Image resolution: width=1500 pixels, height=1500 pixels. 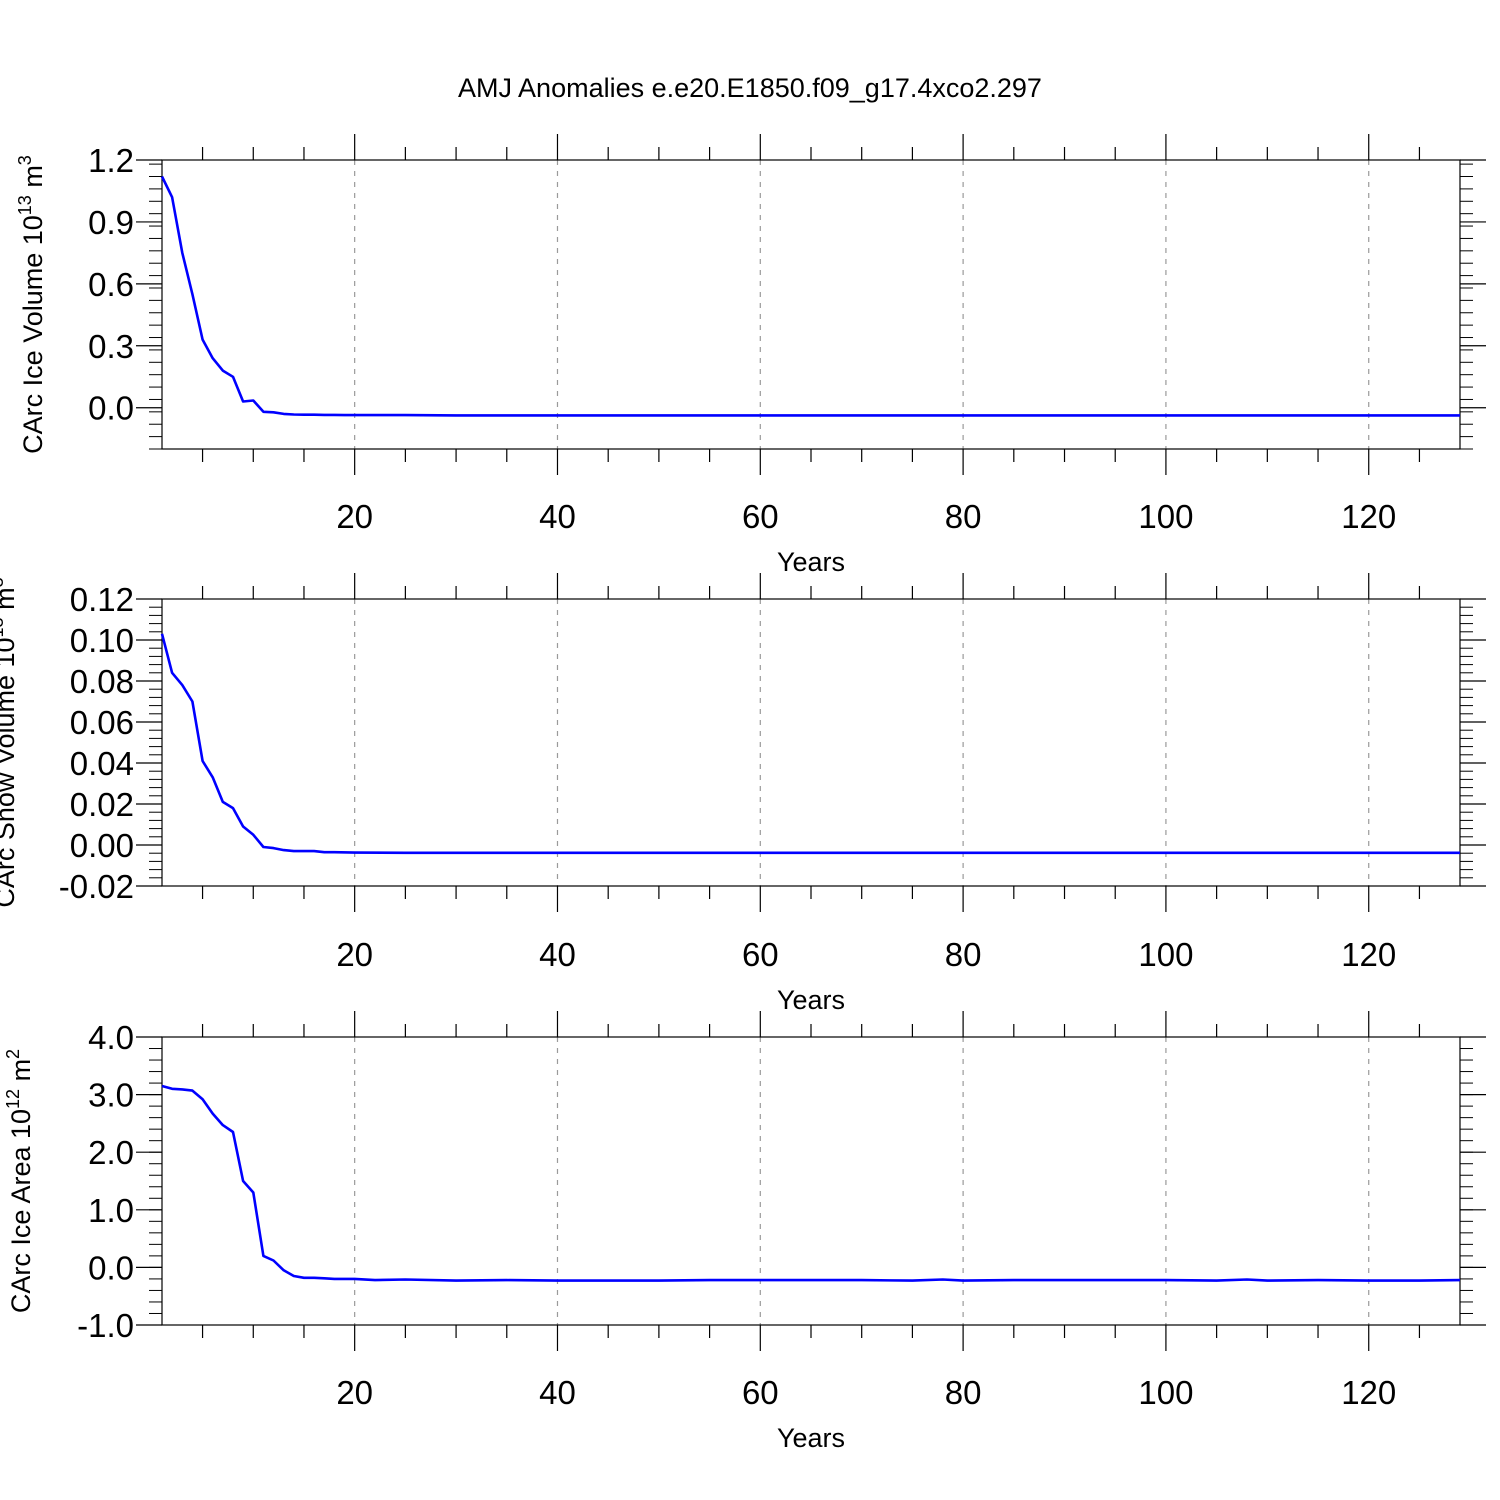 I want to click on y-tick-label: 0.02, so click(x=102, y=804).